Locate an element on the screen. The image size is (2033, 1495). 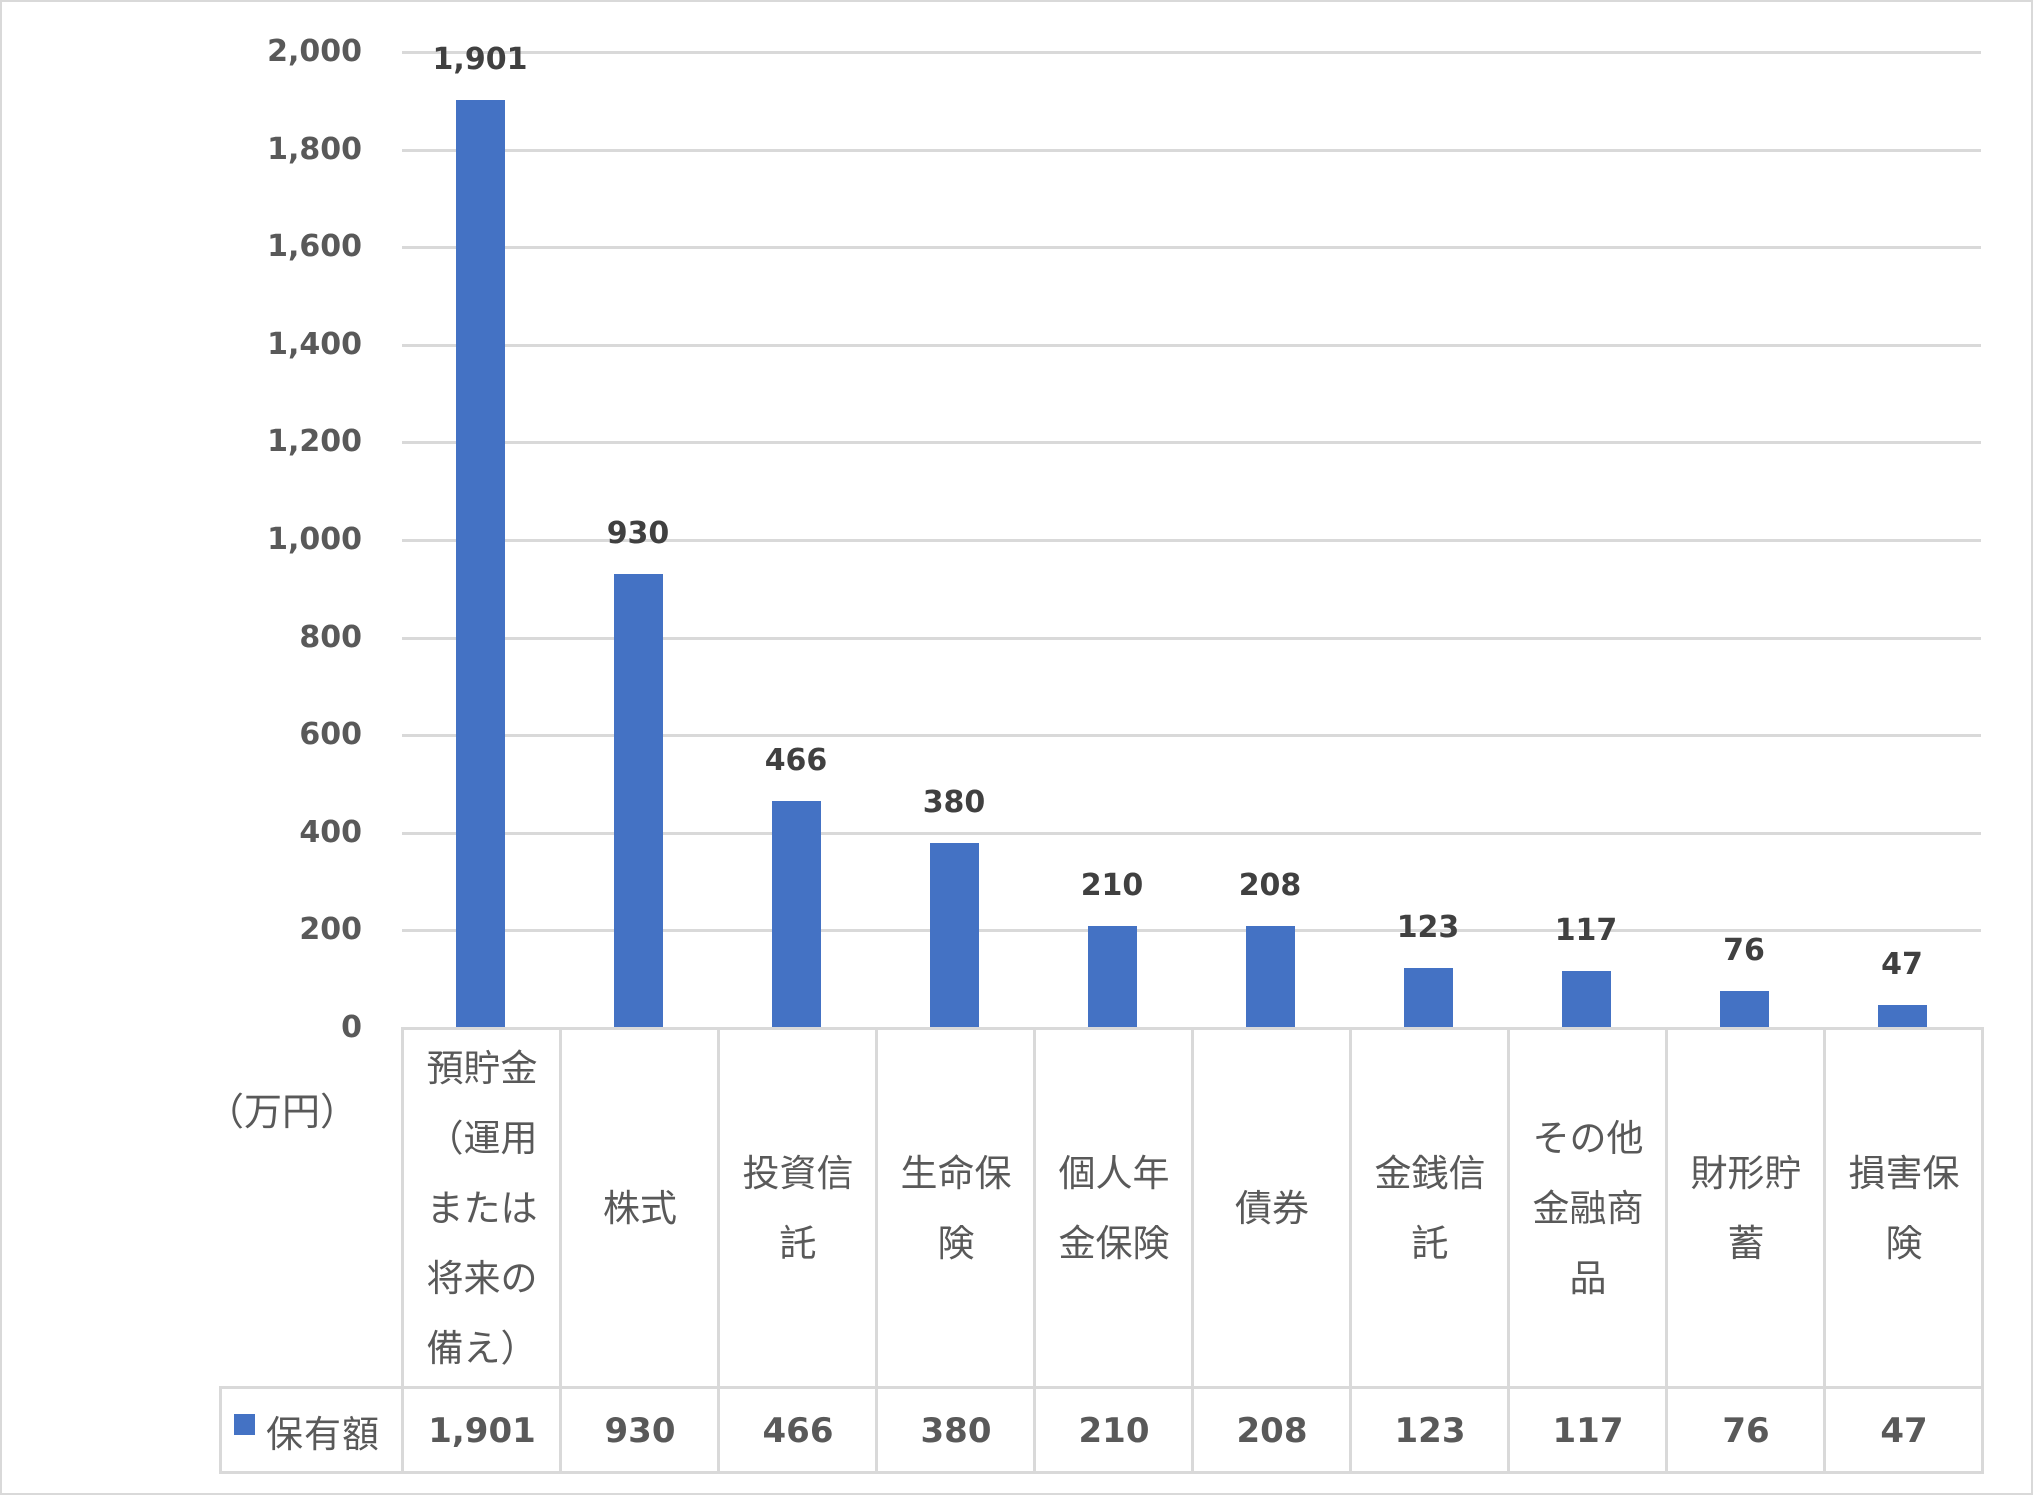
bar-data-label: 466 is located at coordinates (796, 760).